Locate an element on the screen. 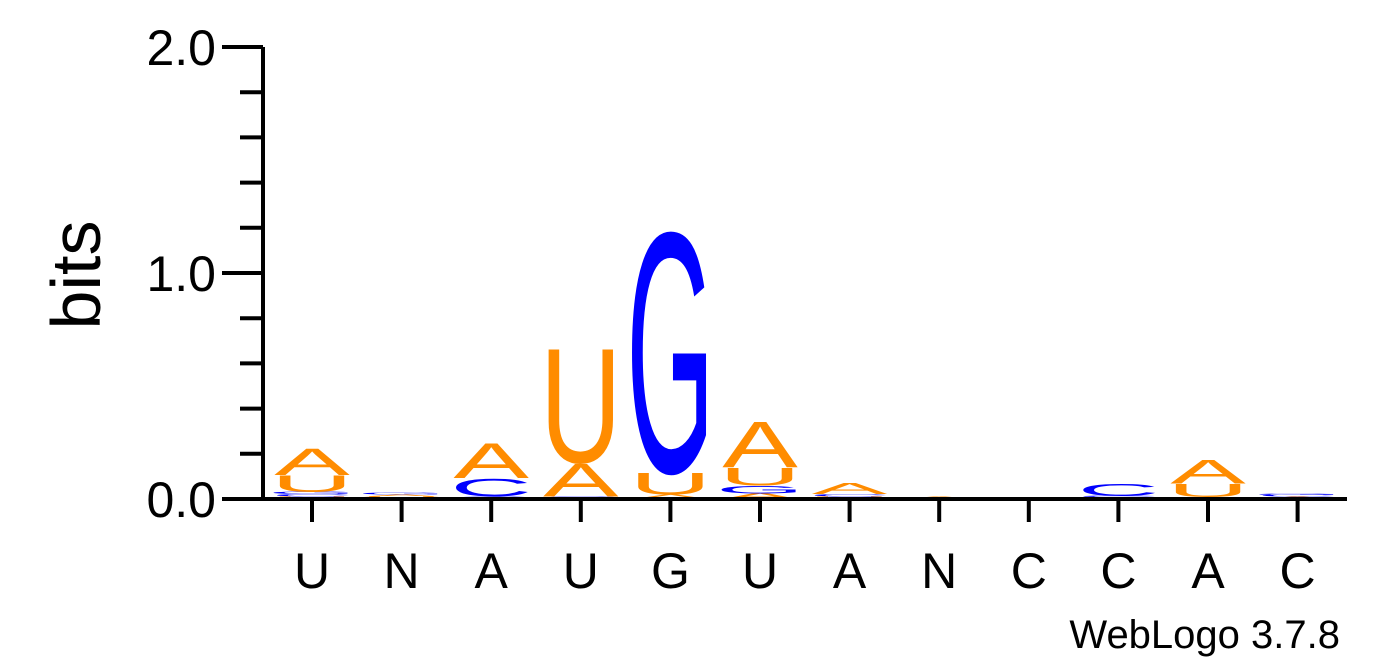 This screenshot has width=1392, height=667. y-tick-label: 1.0 is located at coordinates (181, 274).